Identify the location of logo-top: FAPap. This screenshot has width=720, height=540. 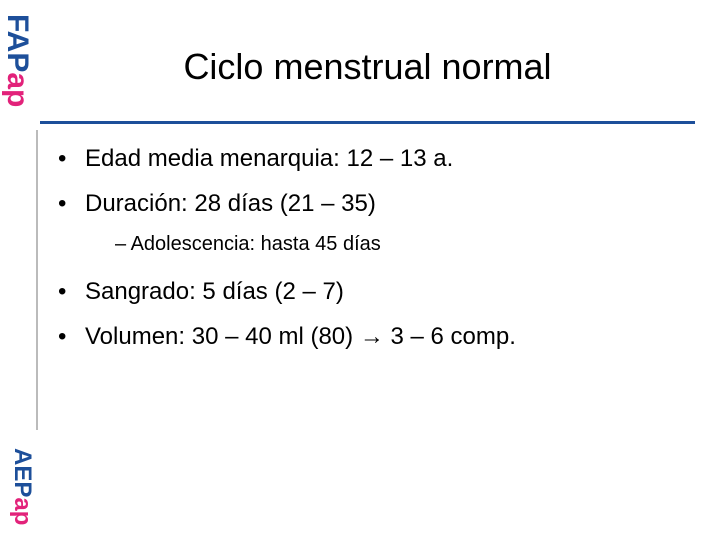
(17, 60).